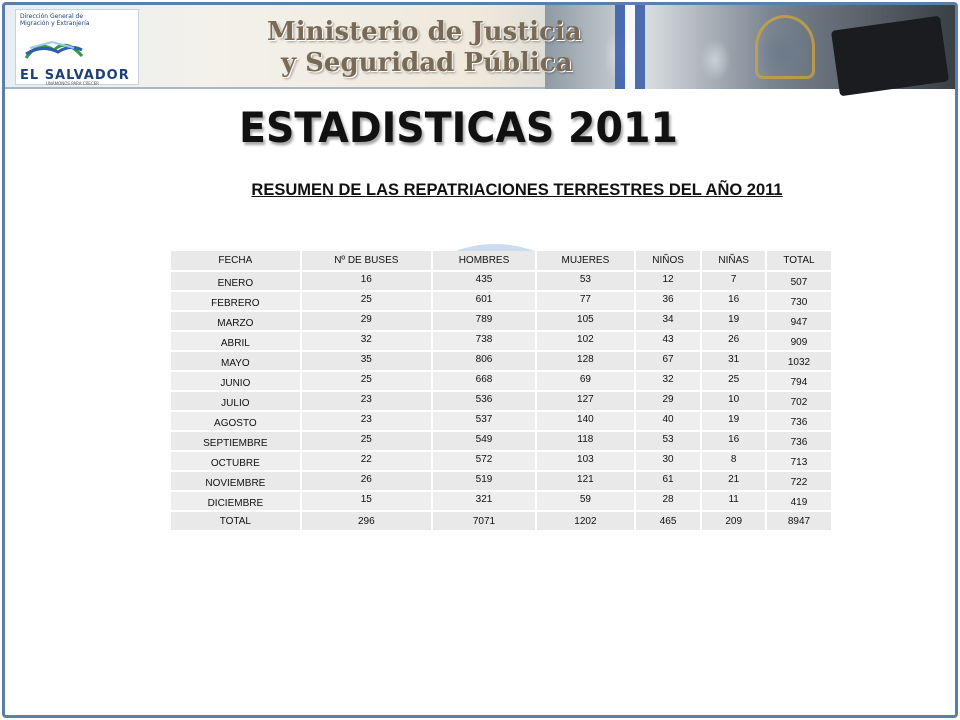 The image size is (960, 720). I want to click on column-header: NIÑOS, so click(668, 261).